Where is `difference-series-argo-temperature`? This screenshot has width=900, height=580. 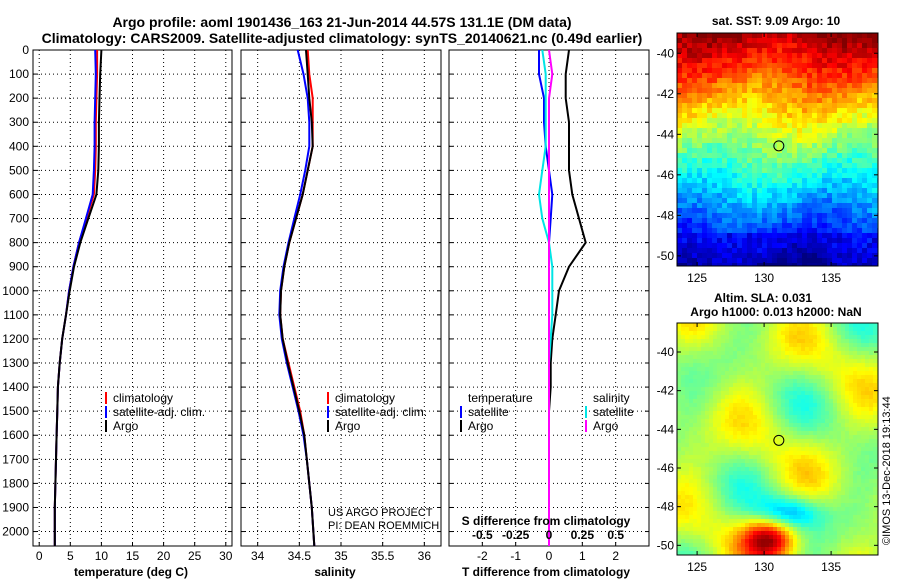 difference-series-argo-temperature is located at coordinates (567, 298).